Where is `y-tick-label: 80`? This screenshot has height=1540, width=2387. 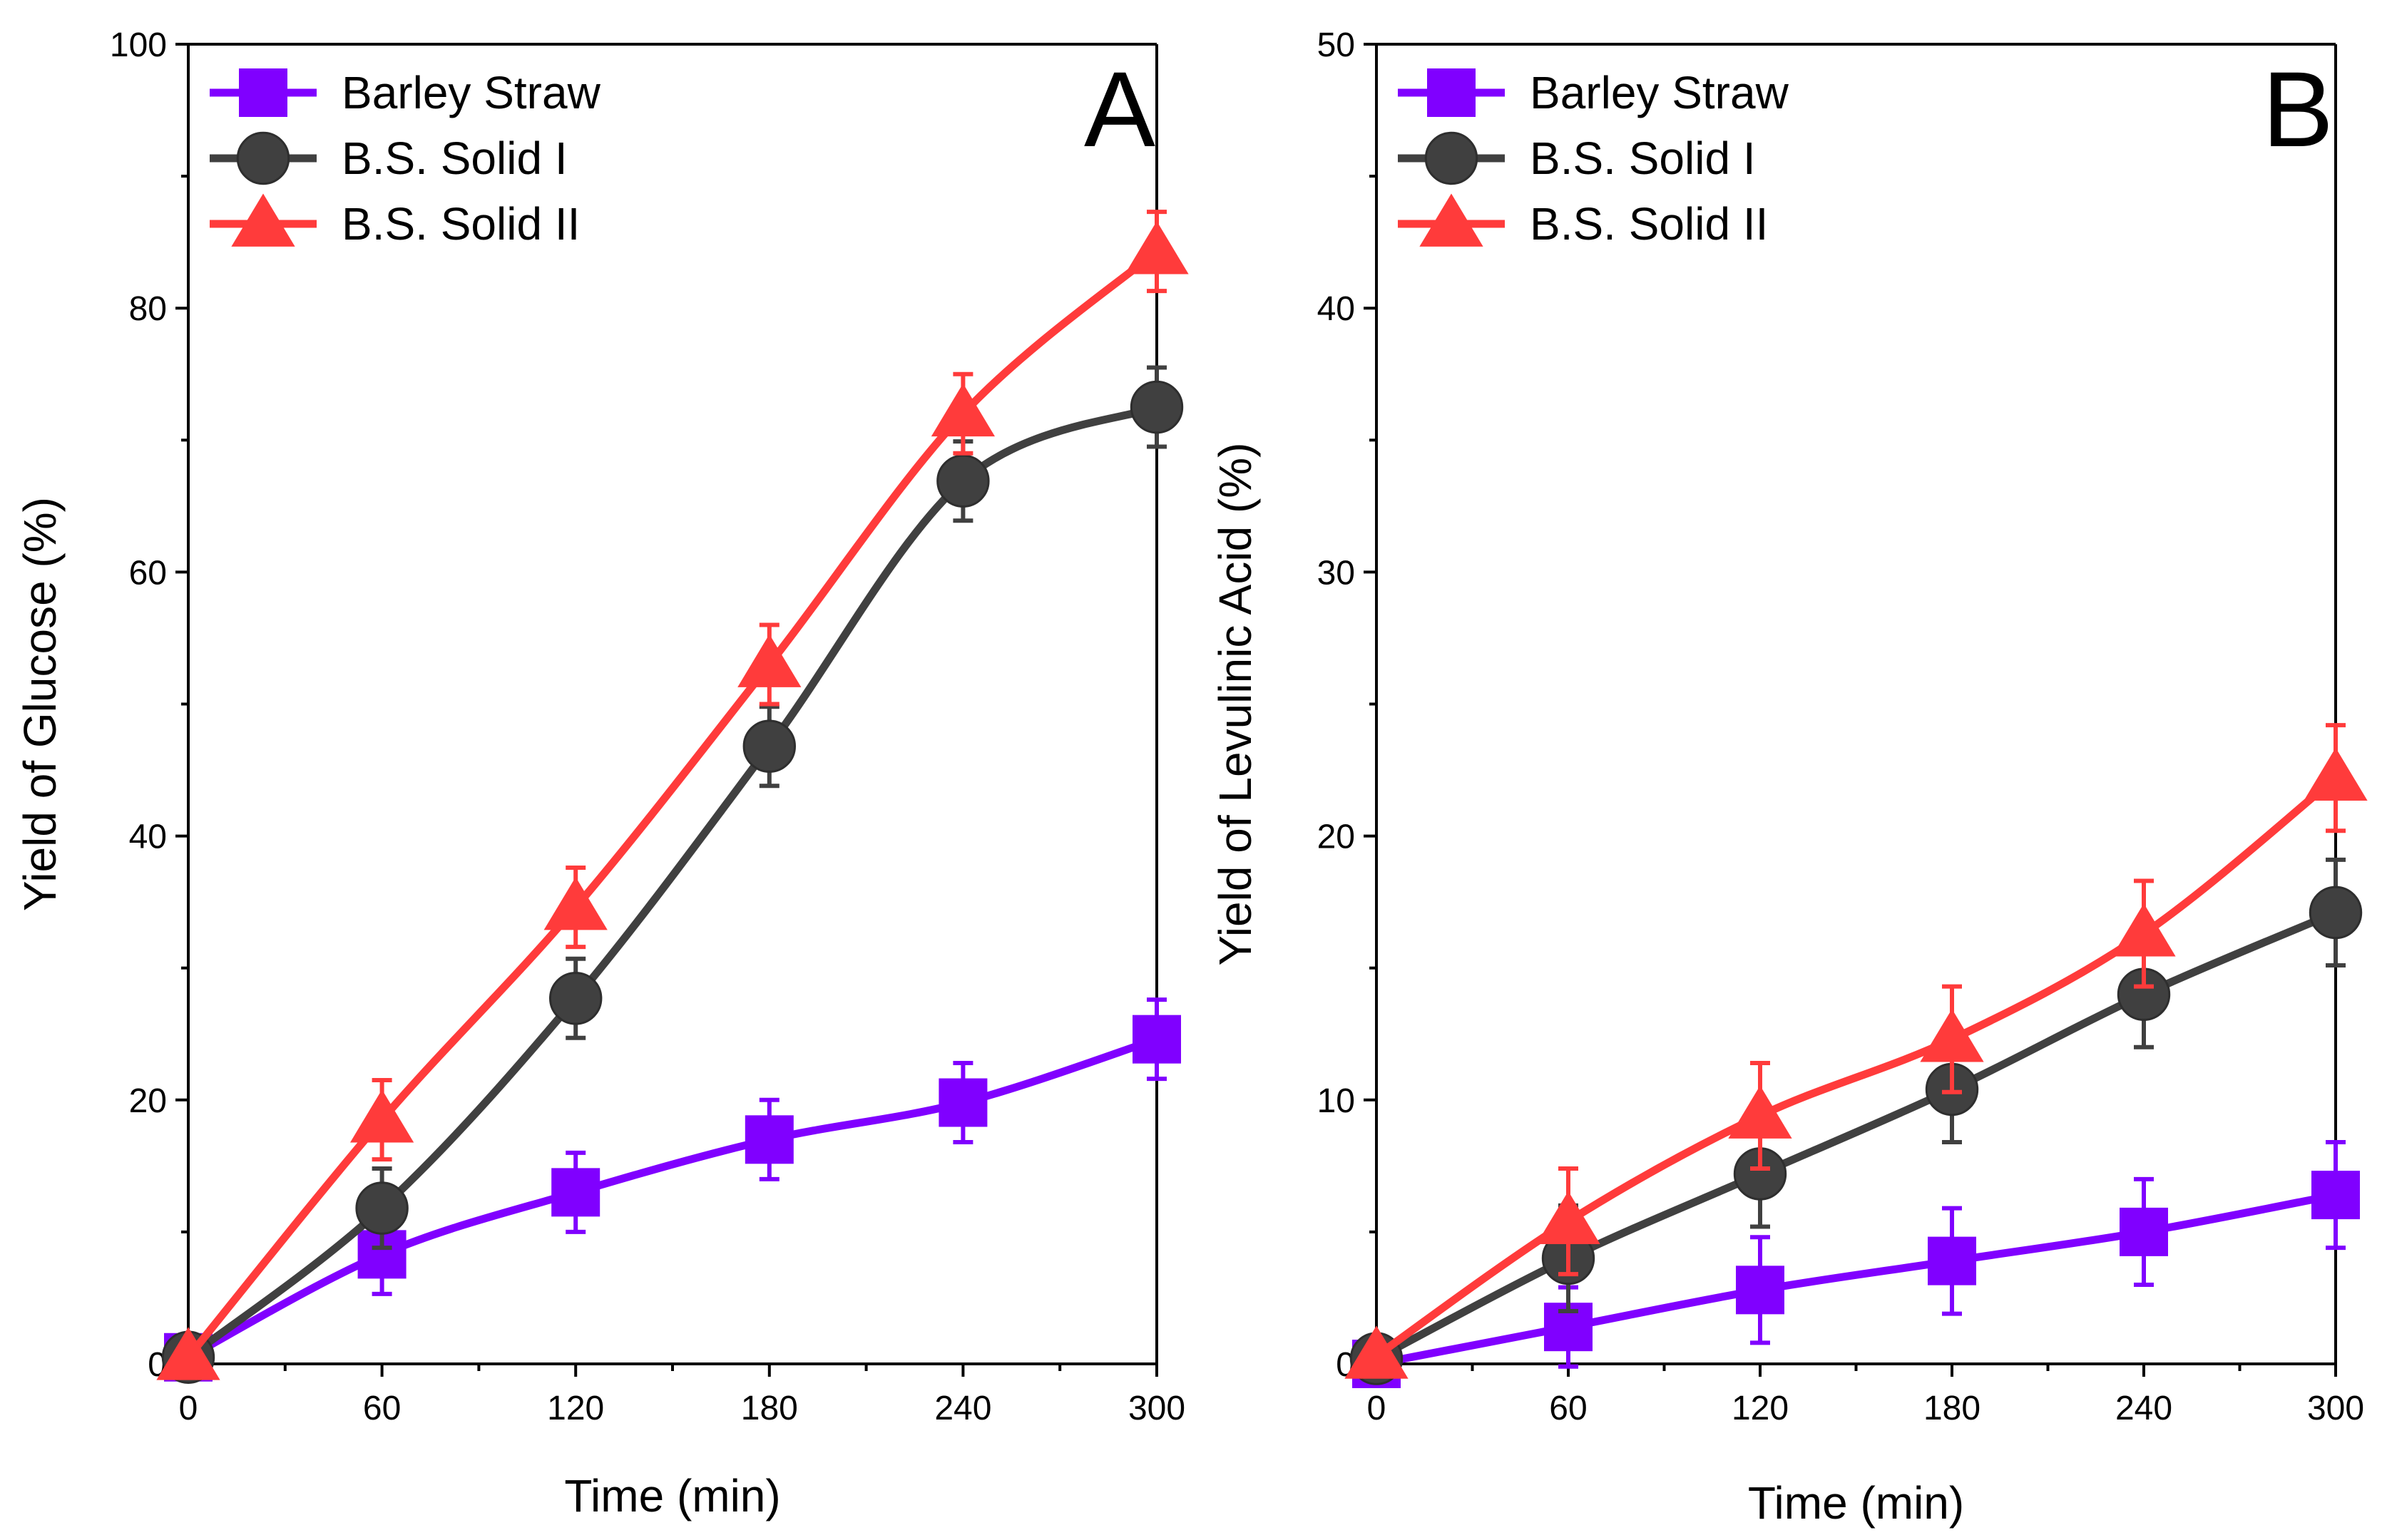 y-tick-label: 80 is located at coordinates (148, 309).